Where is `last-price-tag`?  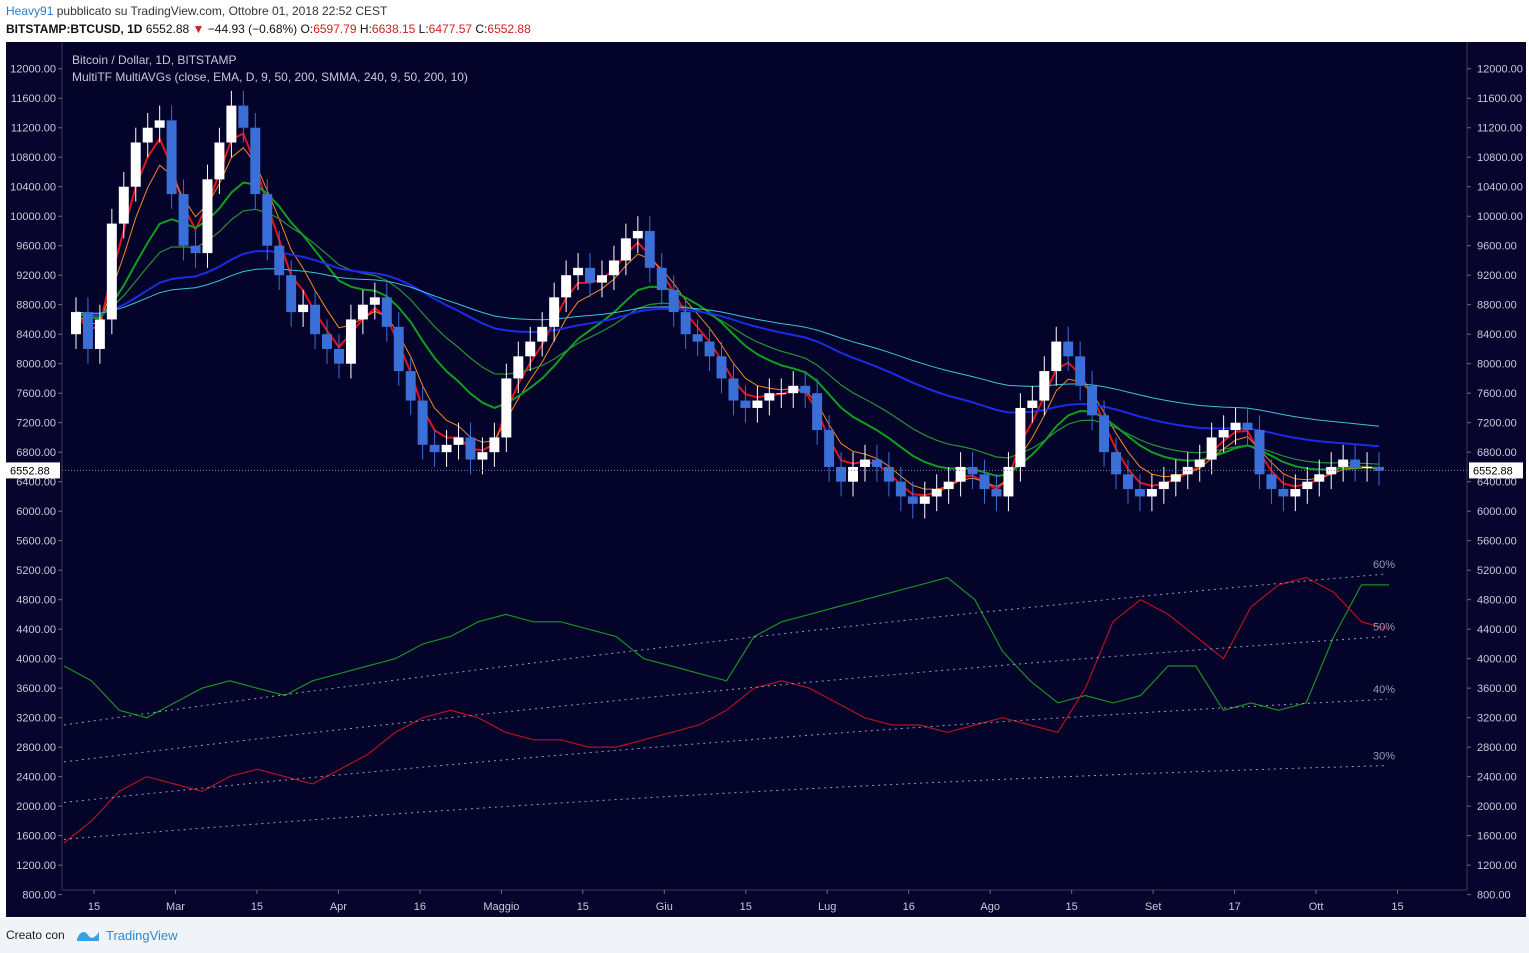 last-price-tag is located at coordinates (1496, 470).